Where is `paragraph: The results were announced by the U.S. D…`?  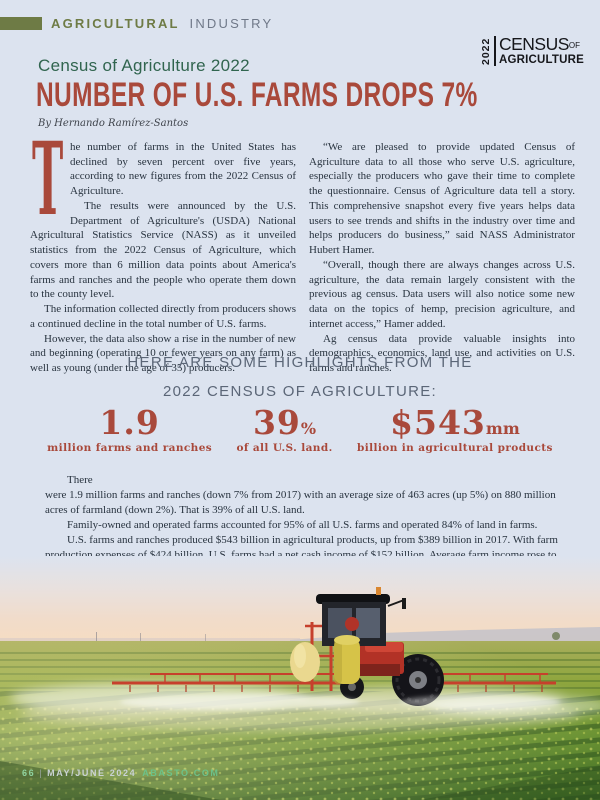
paragraph: The results were announced by the U.S. D… is located at coordinates (163, 250).